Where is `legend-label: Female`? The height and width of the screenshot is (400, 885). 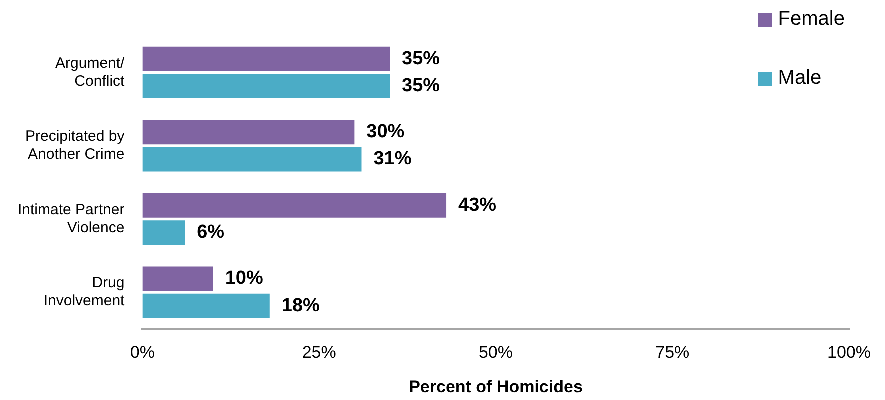 legend-label: Female is located at coordinates (811, 19).